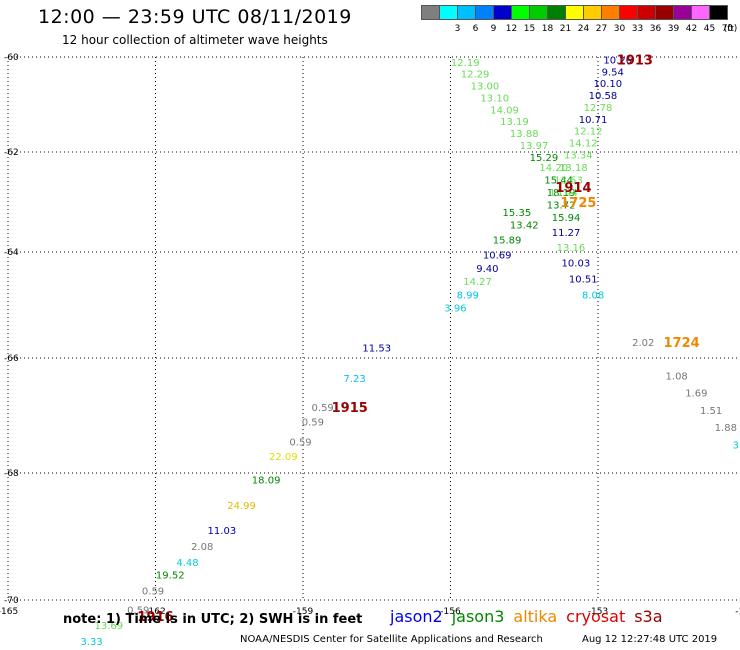  I want to click on color-scale-label: 70, so click(727, 29).